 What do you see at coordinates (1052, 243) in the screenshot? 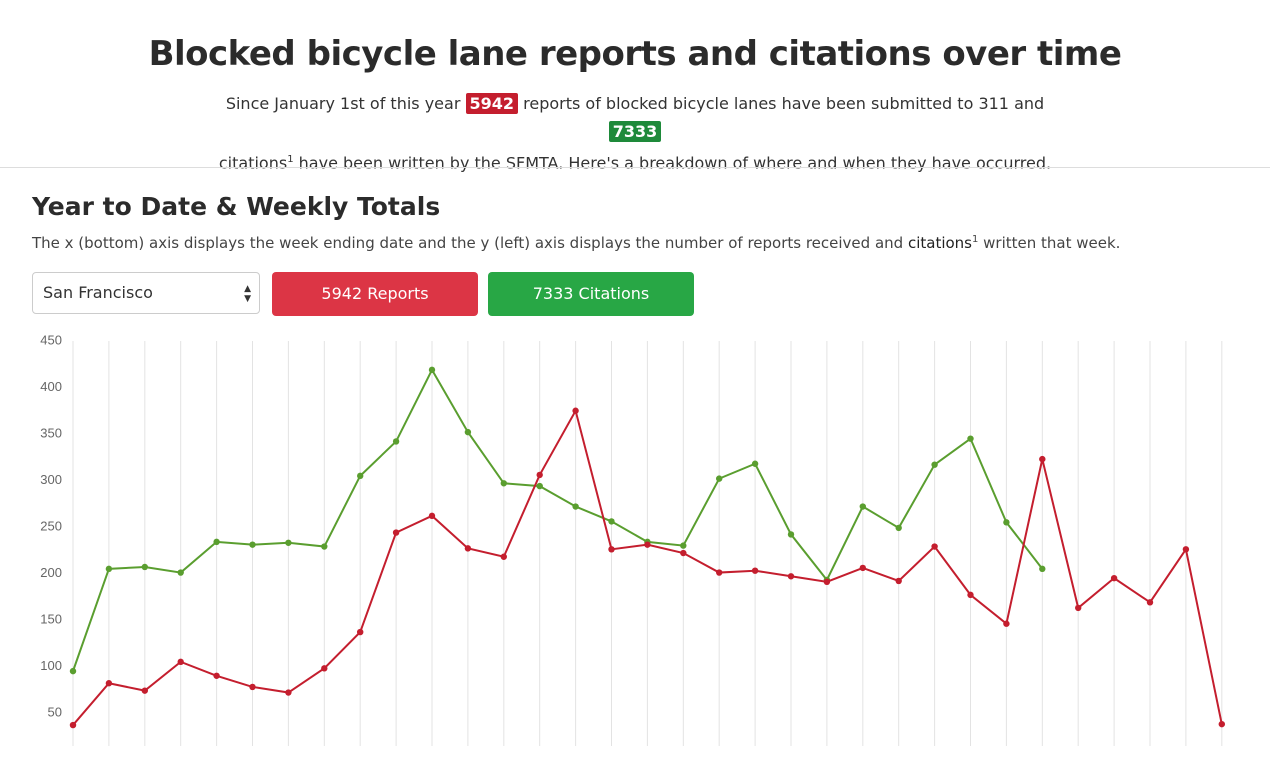
I see `desc-text: written that week.` at bounding box center [1052, 243].